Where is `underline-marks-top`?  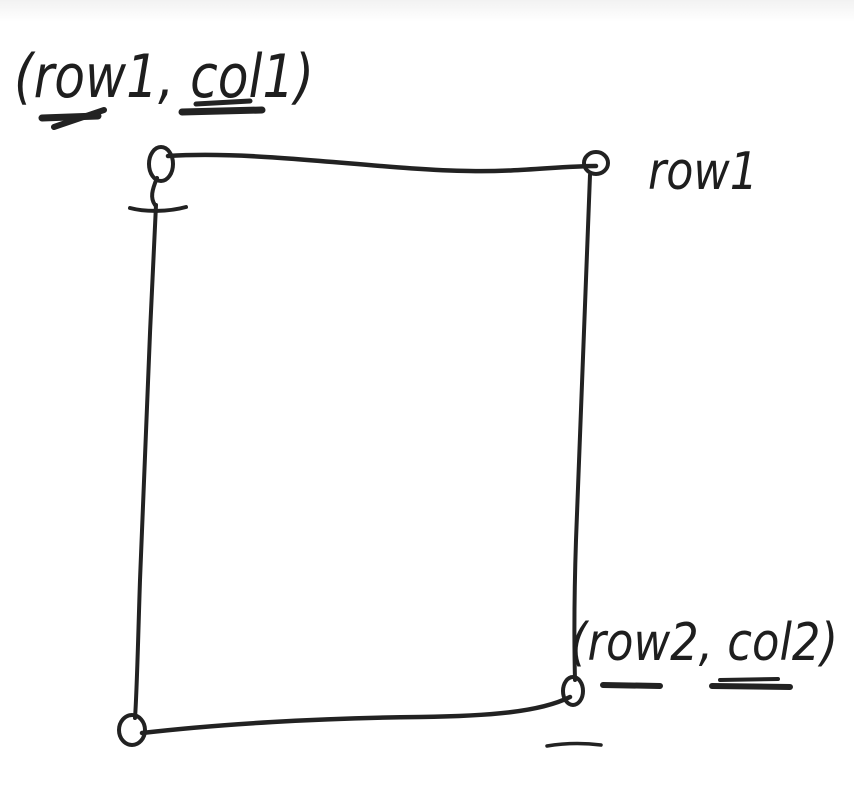 underline-marks-top is located at coordinates (152, 114).